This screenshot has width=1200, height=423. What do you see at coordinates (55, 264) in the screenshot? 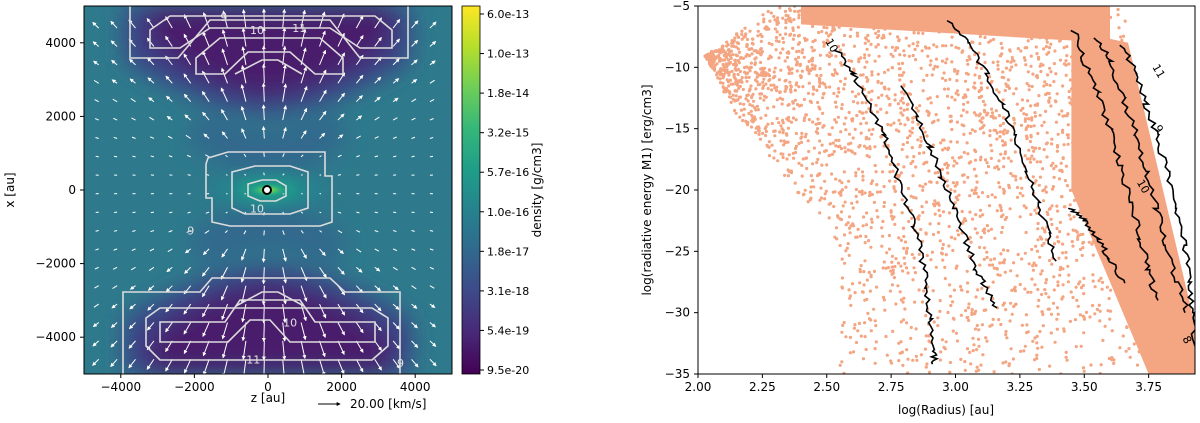
I see `density-ytick-label: −2000` at bounding box center [55, 264].